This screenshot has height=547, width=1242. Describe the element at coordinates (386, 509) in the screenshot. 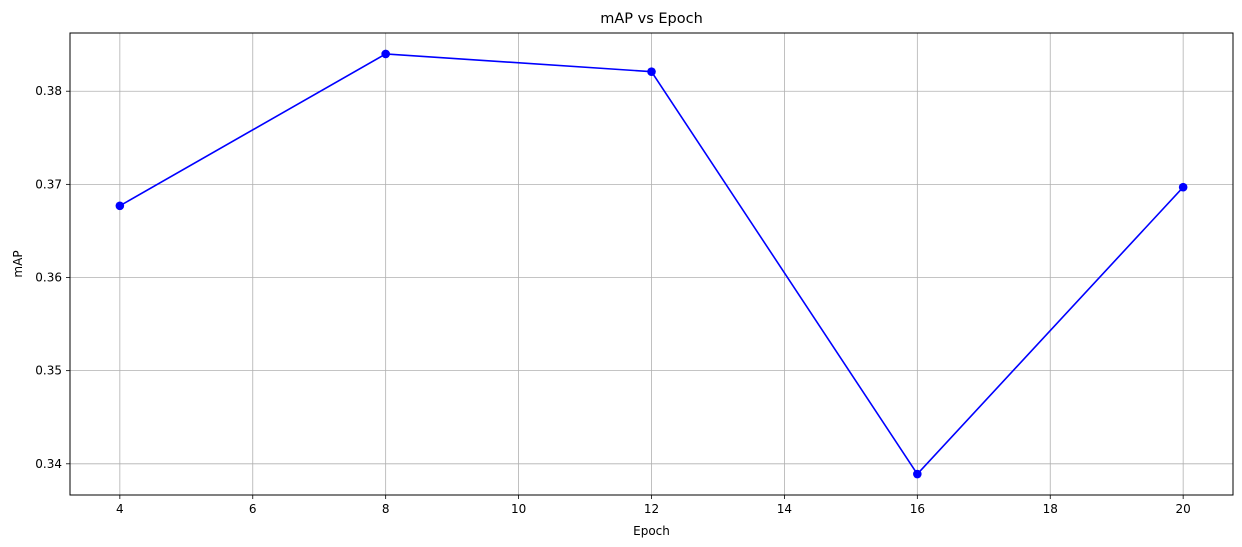

I see `x-tick-label: 8` at that location.